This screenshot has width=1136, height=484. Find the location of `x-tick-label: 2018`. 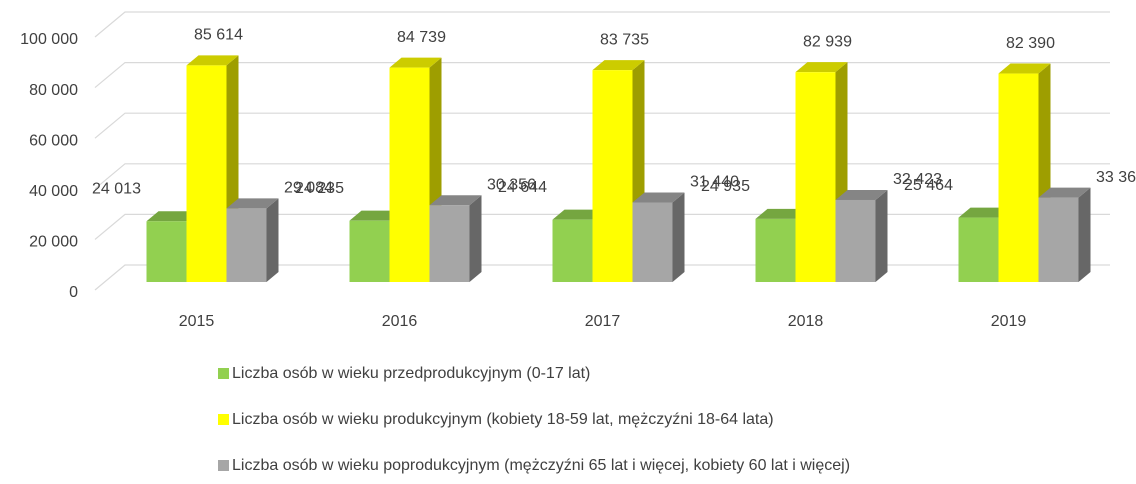

x-tick-label: 2018 is located at coordinates (806, 321).